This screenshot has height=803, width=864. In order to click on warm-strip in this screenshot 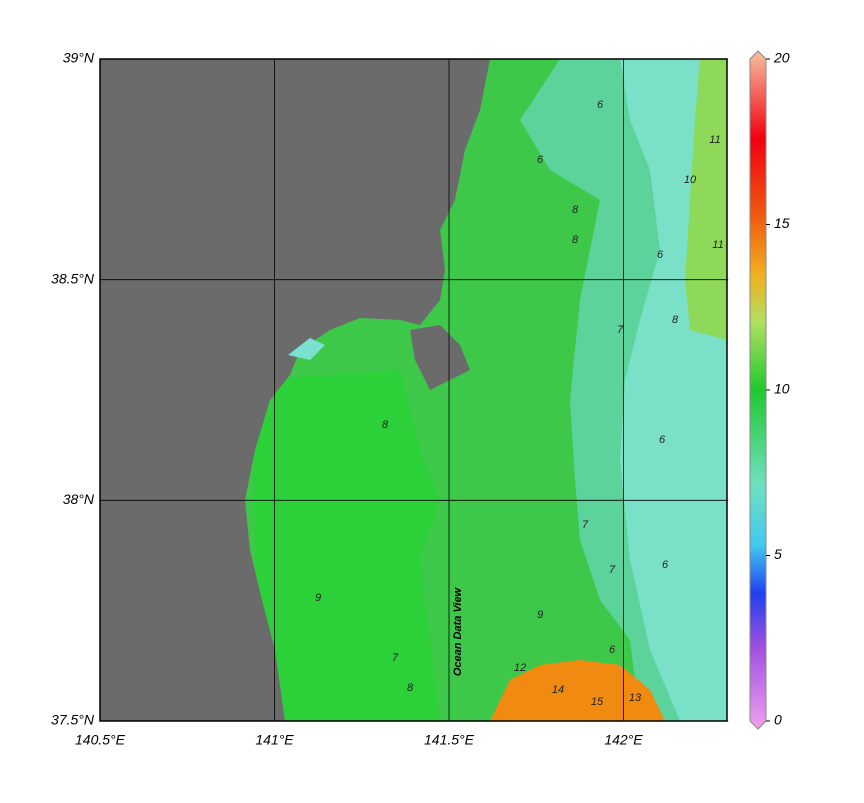, I will do `click(706, 199)`.